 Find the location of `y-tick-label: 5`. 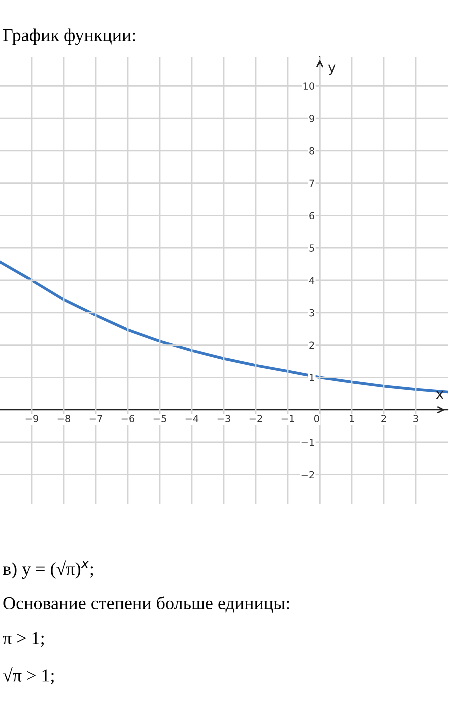

y-tick-label: 5 is located at coordinates (312, 248).